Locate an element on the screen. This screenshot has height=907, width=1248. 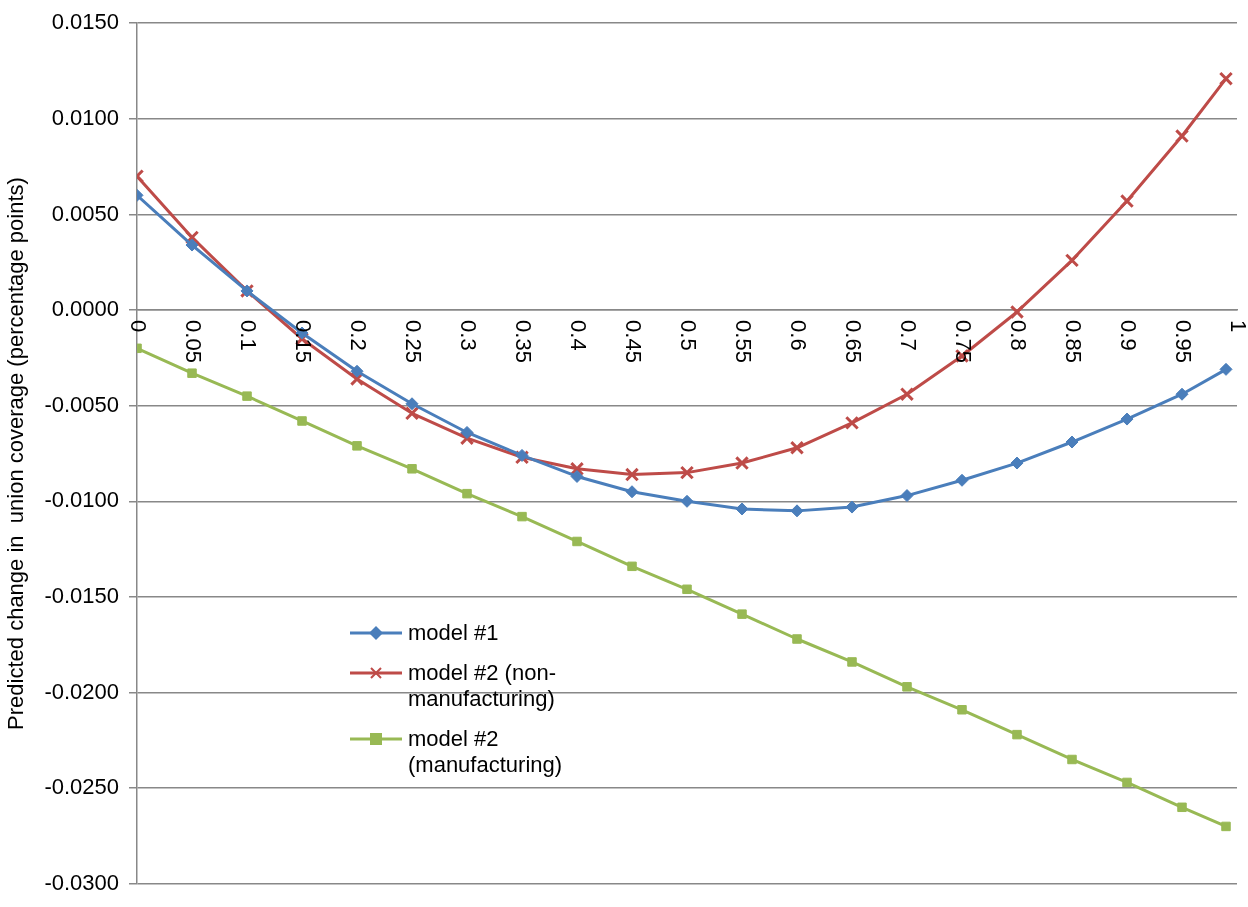
x-tick-label: 0.65 is located at coordinates (853, 341).